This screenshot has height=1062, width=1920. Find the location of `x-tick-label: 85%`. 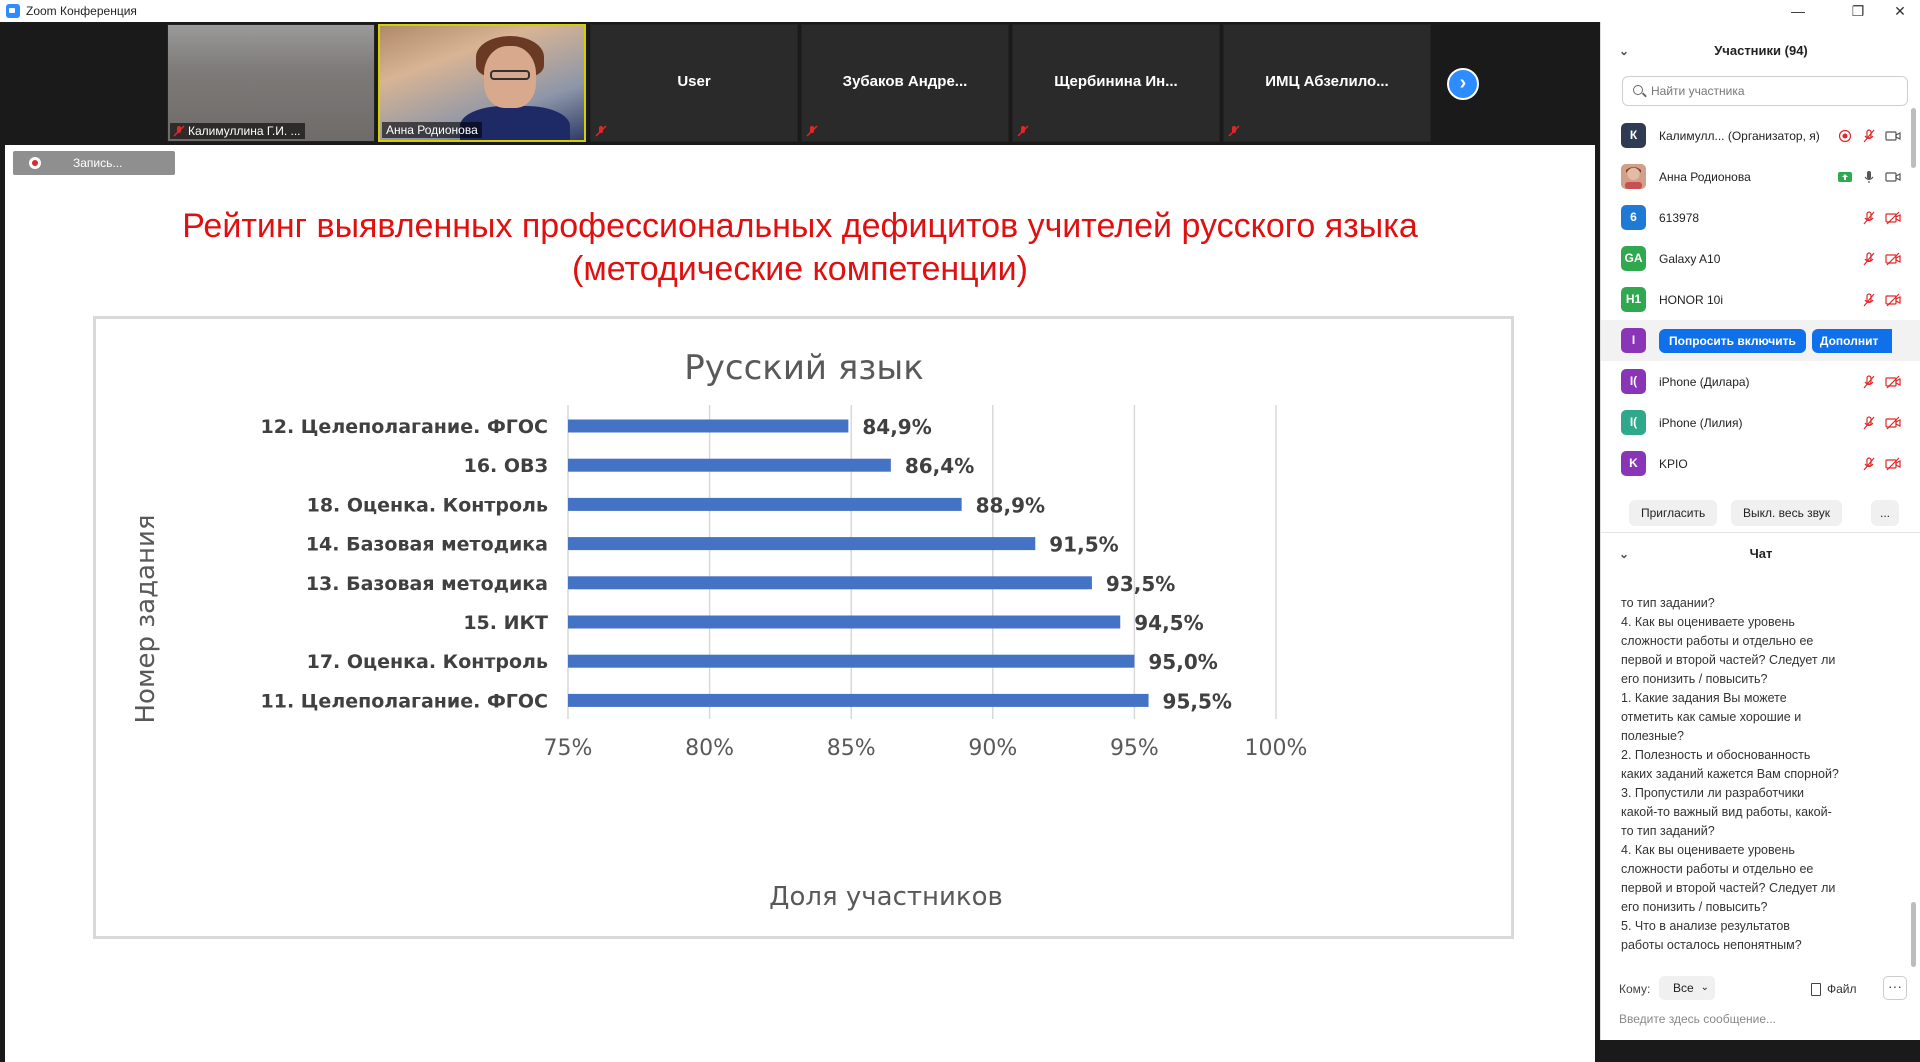

x-tick-label: 85% is located at coordinates (851, 748).